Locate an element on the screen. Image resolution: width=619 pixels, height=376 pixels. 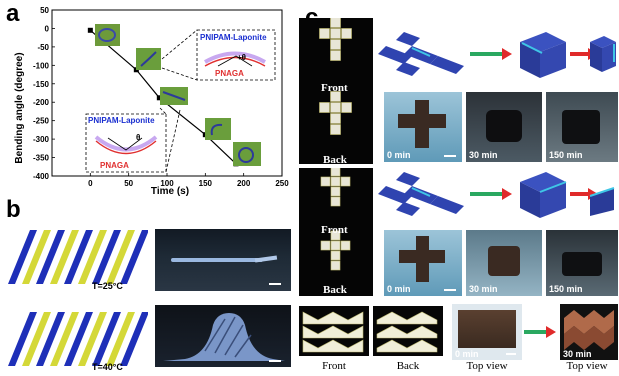
transition-arrow is located at coordinates (540, 332).